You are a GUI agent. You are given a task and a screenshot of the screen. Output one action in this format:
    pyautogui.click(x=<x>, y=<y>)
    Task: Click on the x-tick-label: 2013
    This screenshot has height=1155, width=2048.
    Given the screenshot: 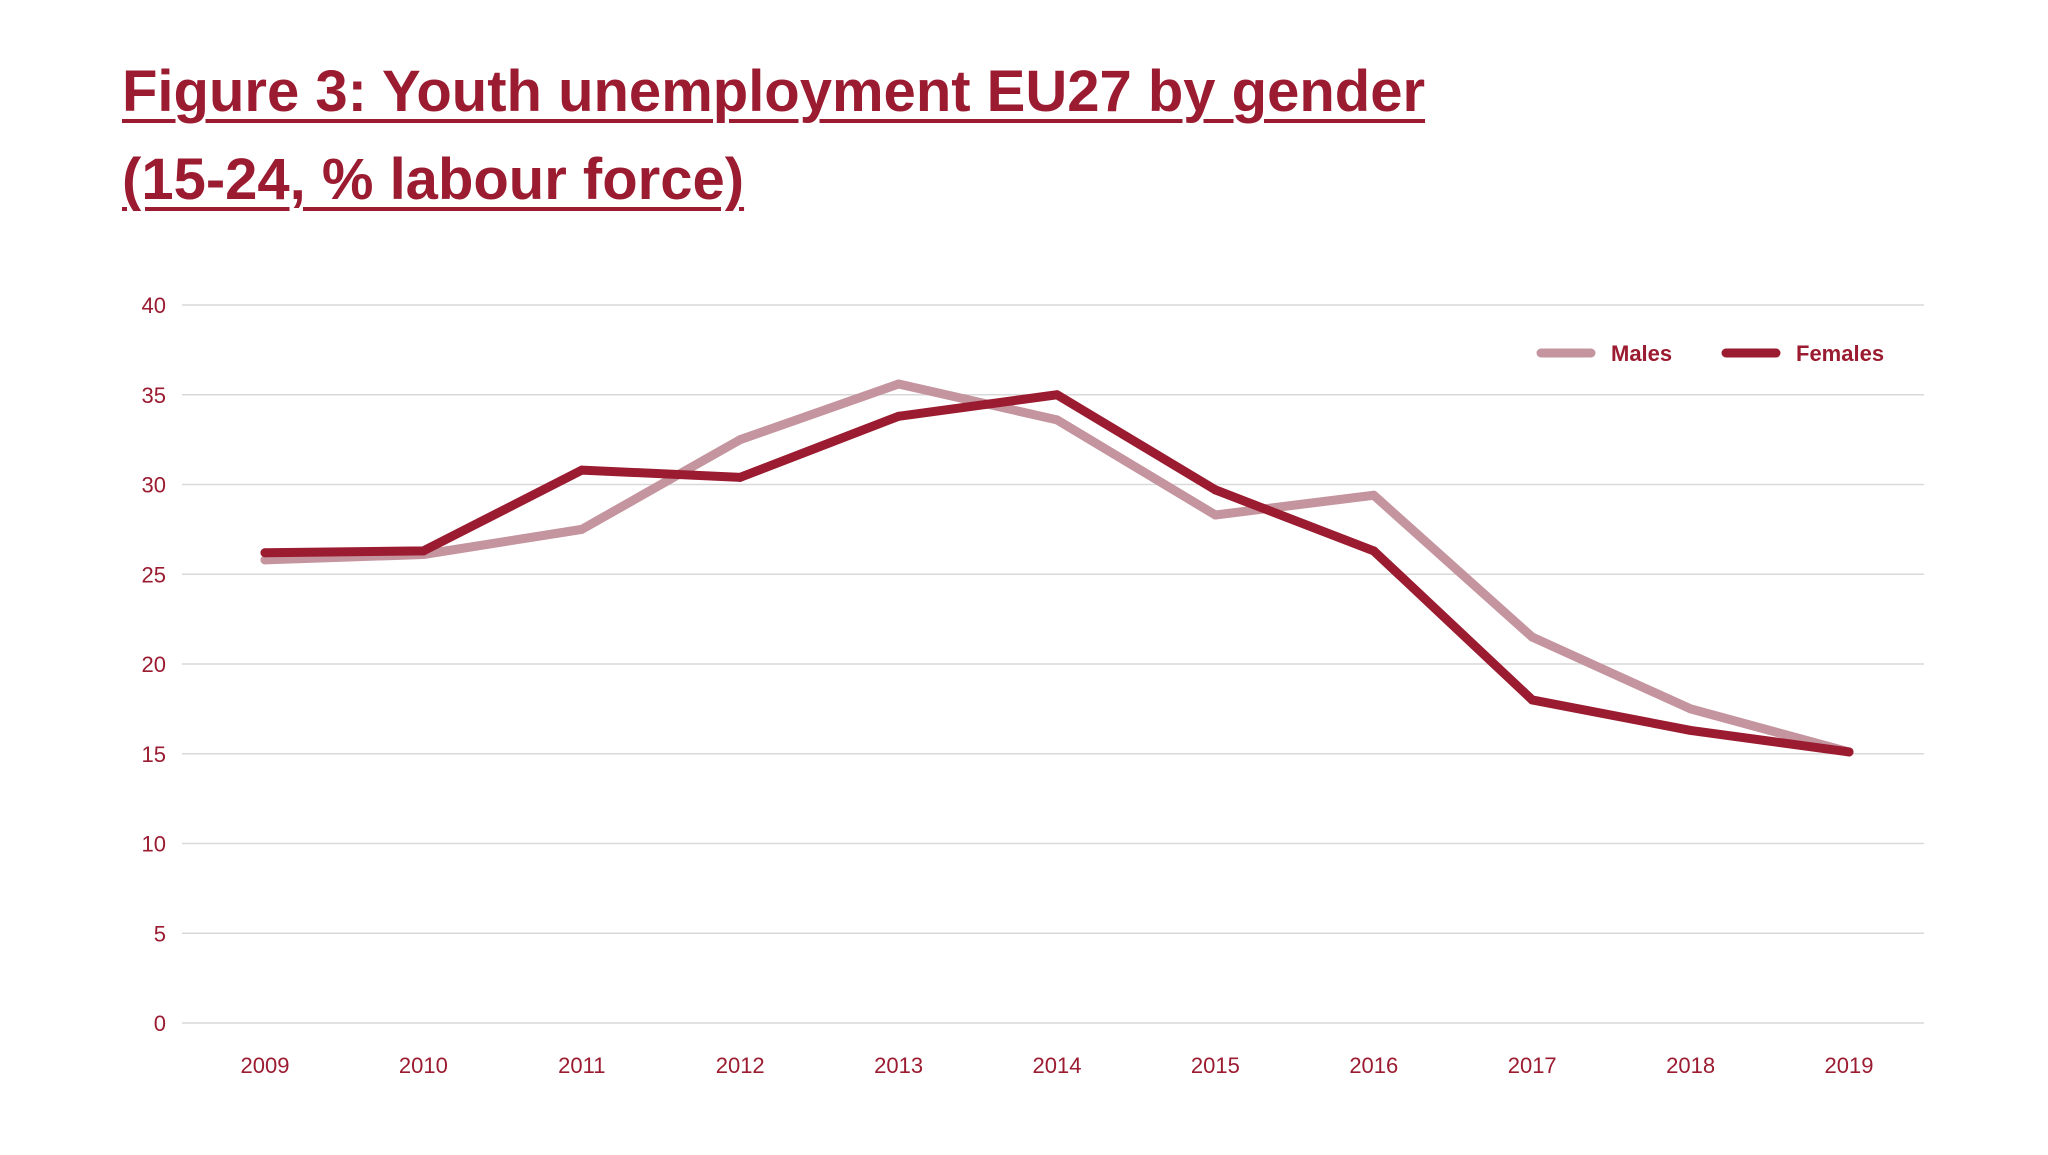 What is the action you would take?
    pyautogui.click(x=898, y=1065)
    